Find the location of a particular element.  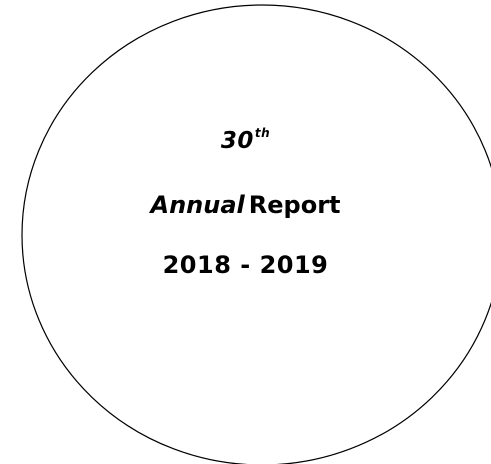

edition-number: 30th is located at coordinates (245, 140).